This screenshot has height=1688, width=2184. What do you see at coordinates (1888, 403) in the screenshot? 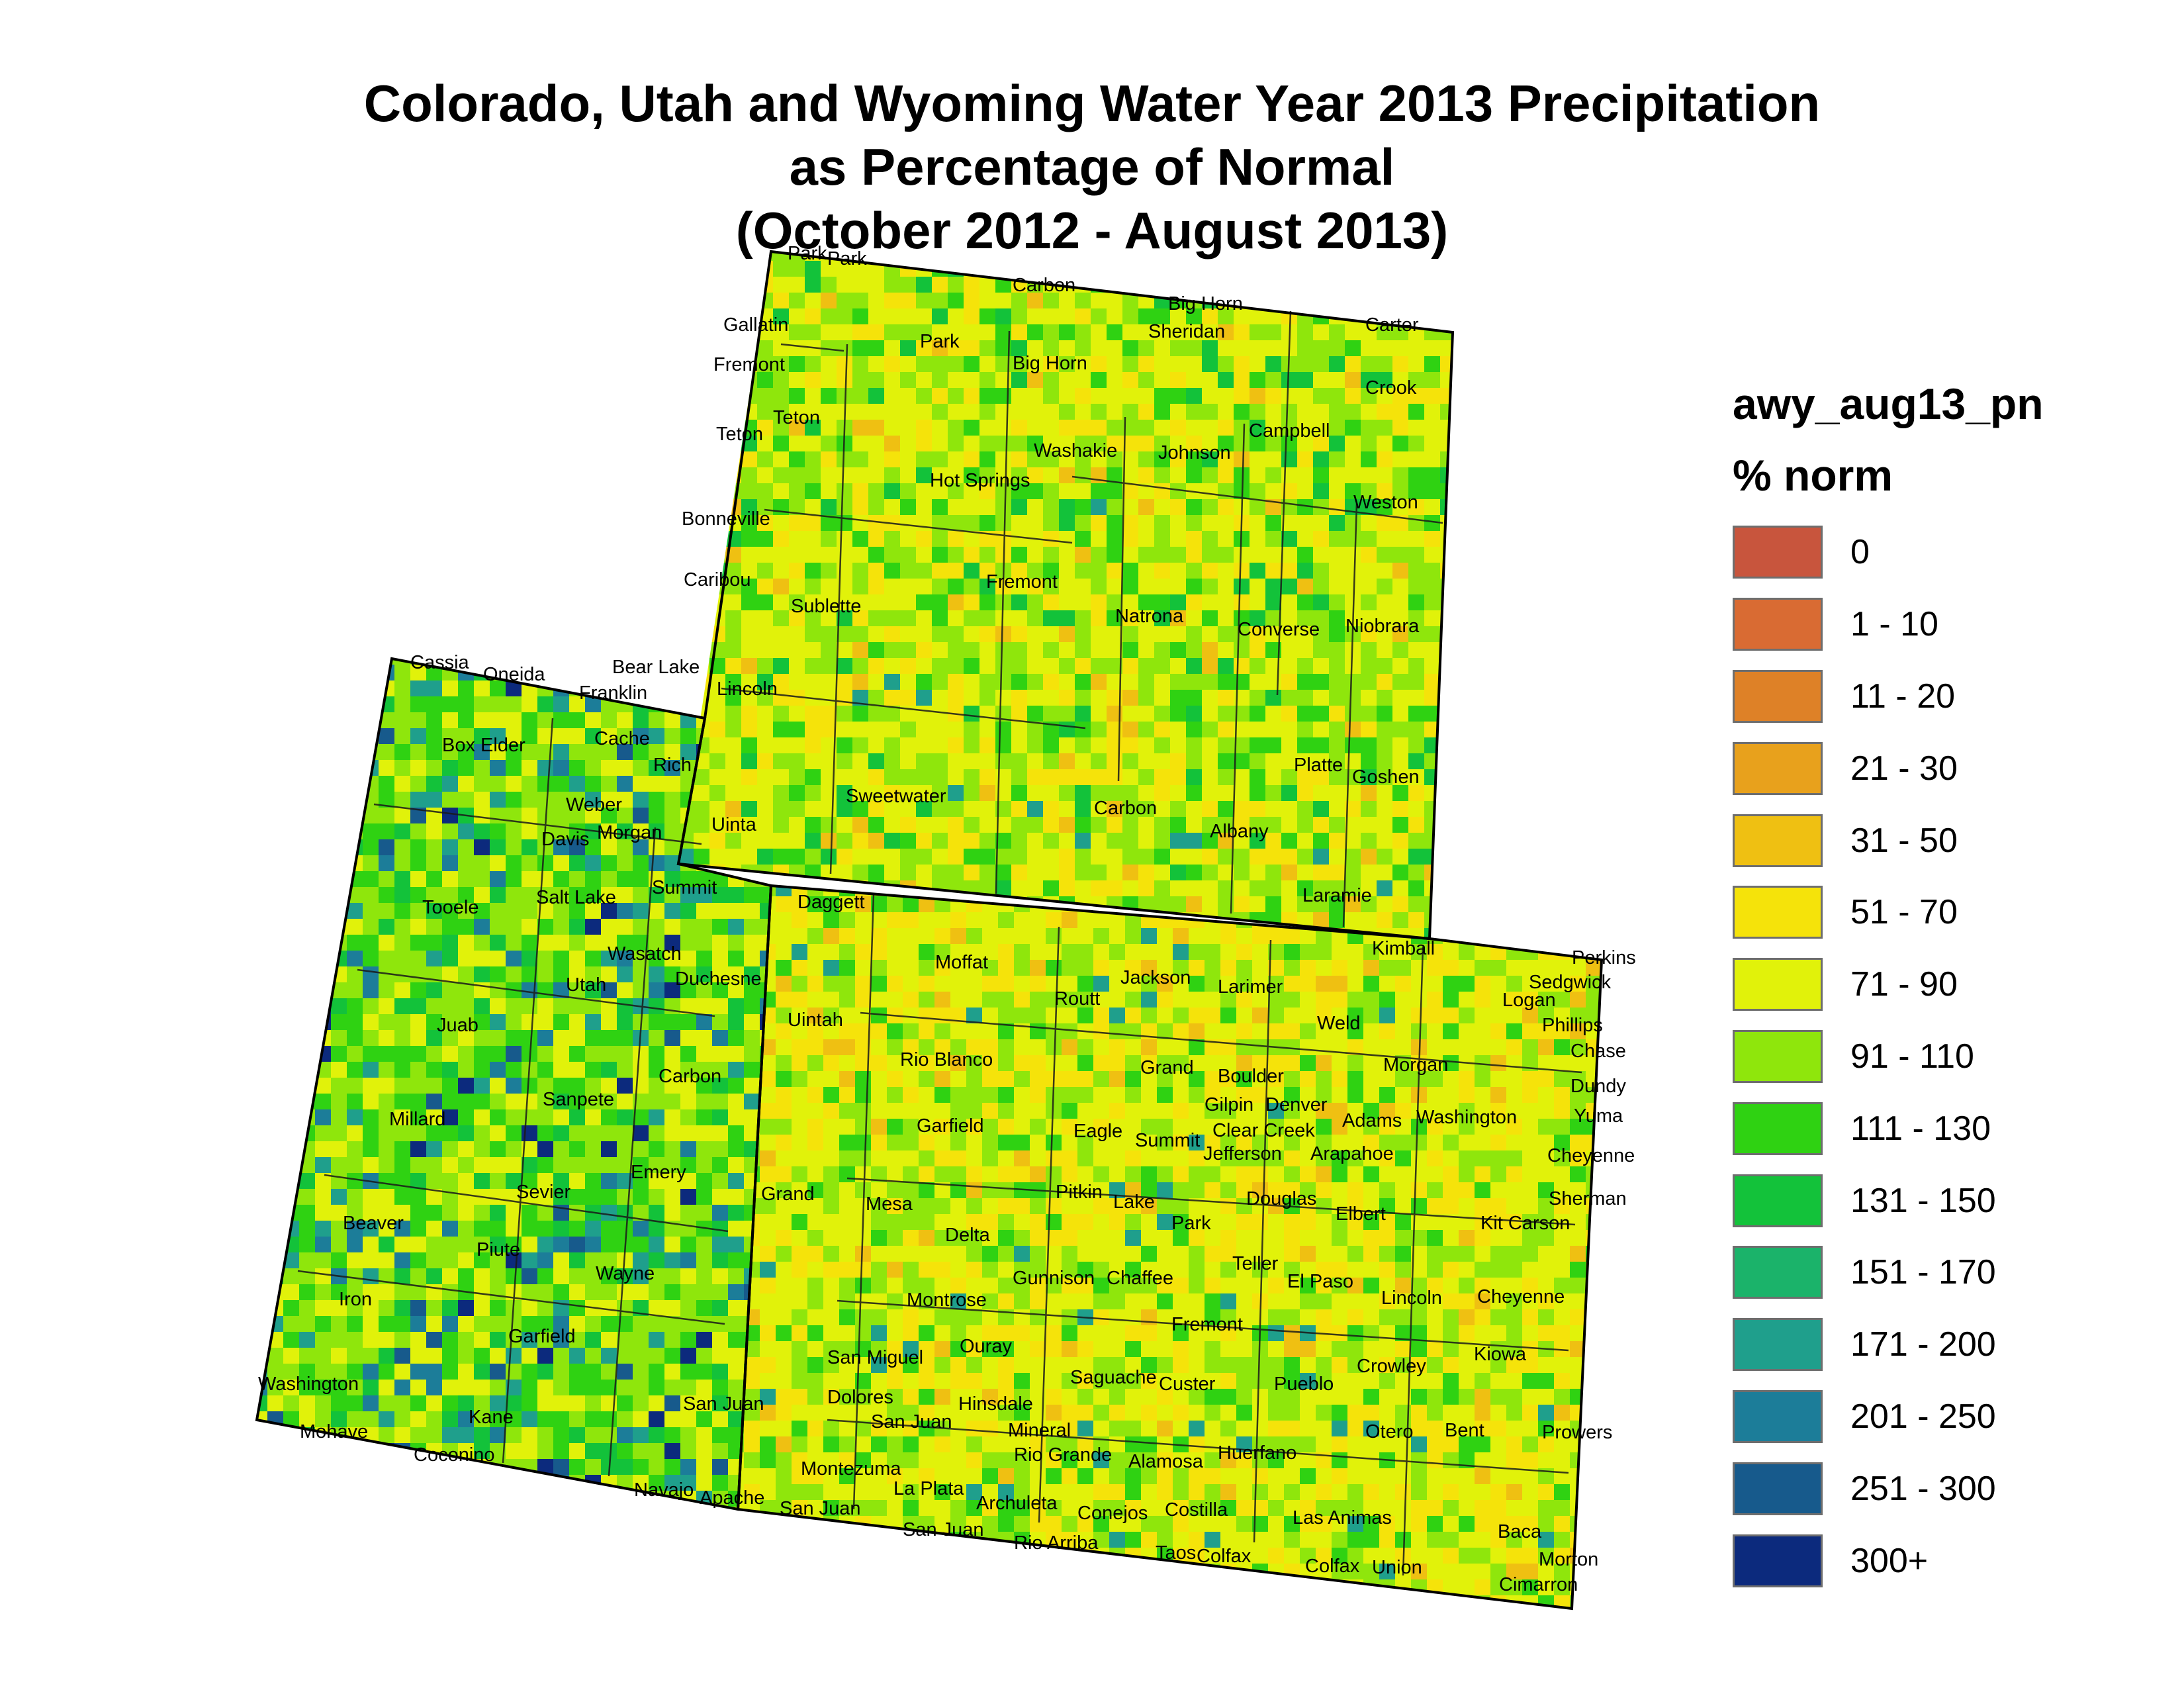
I see `legend-layer-name: awy_aug13_pn` at bounding box center [1888, 403].